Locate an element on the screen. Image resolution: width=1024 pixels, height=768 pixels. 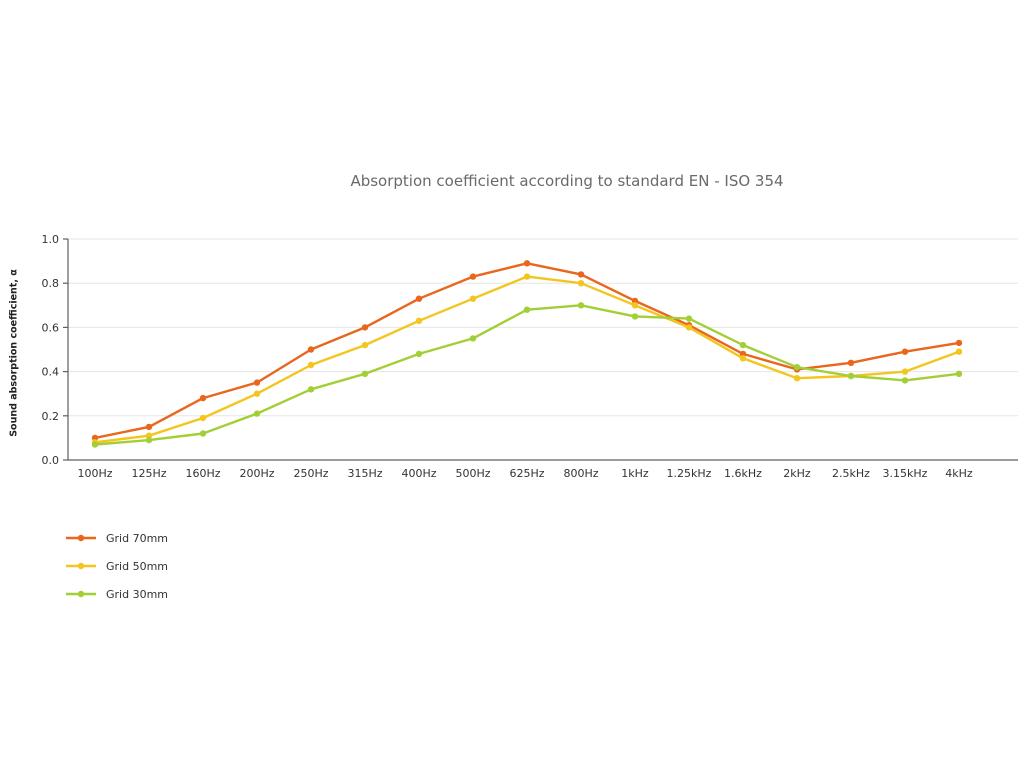
legend-item: Grid 50mm is located at coordinates (117, 566).